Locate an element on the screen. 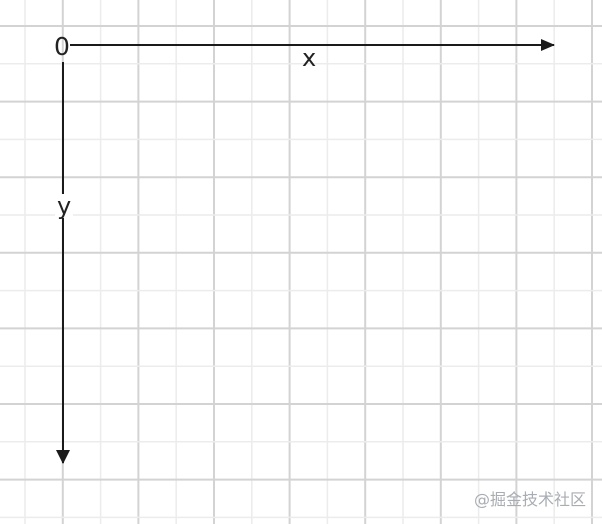  x-axis-label: x is located at coordinates (309, 58).